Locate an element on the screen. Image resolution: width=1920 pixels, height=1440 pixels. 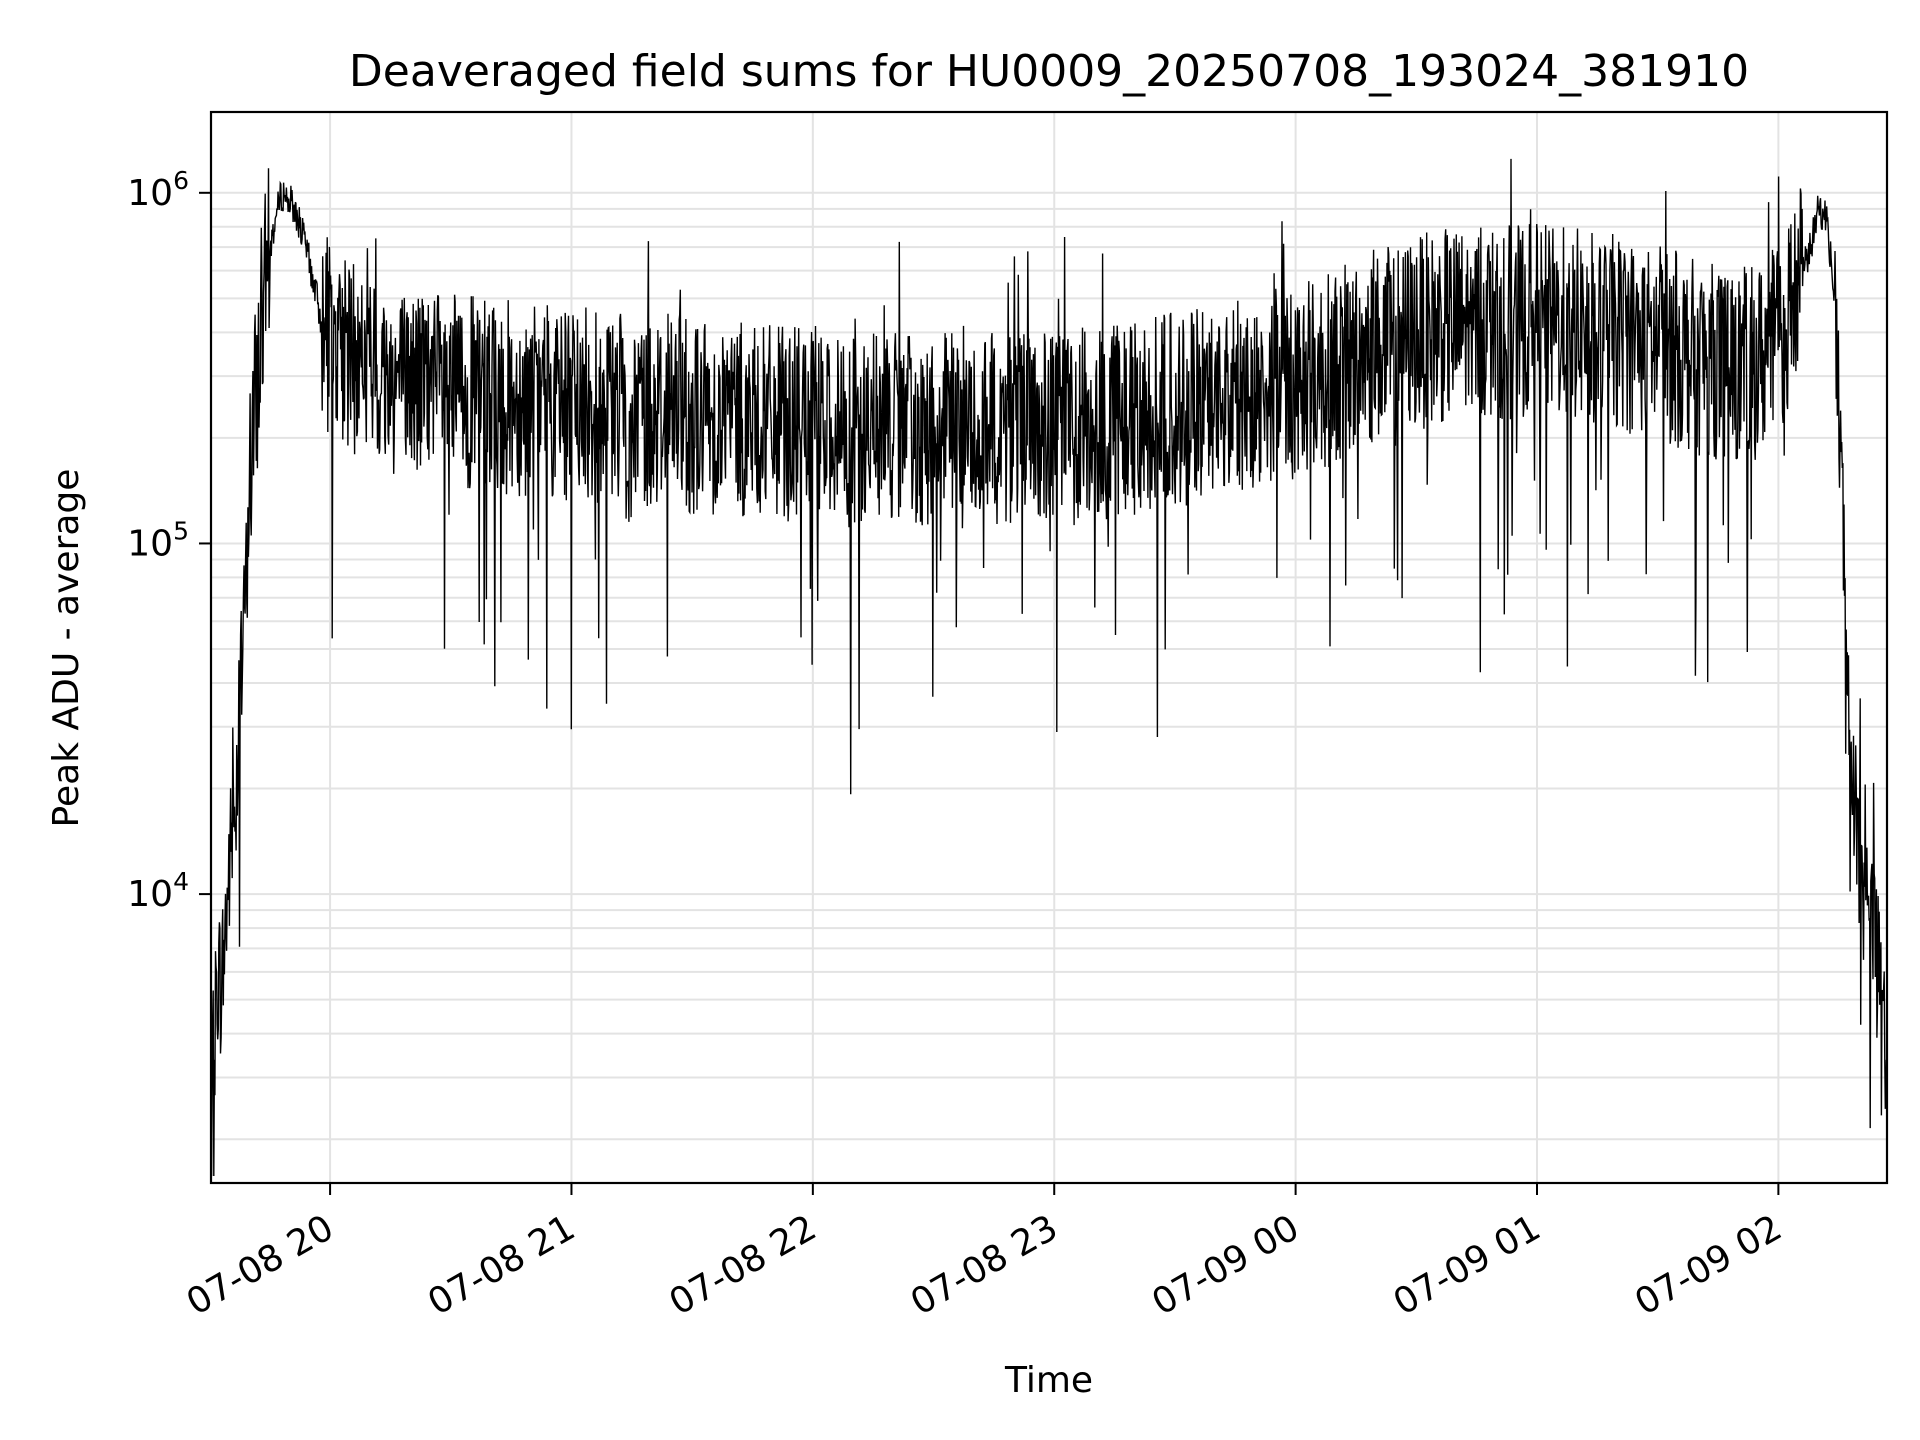
x-tick-label: 07-09 02 is located at coordinates (1708, 1265).